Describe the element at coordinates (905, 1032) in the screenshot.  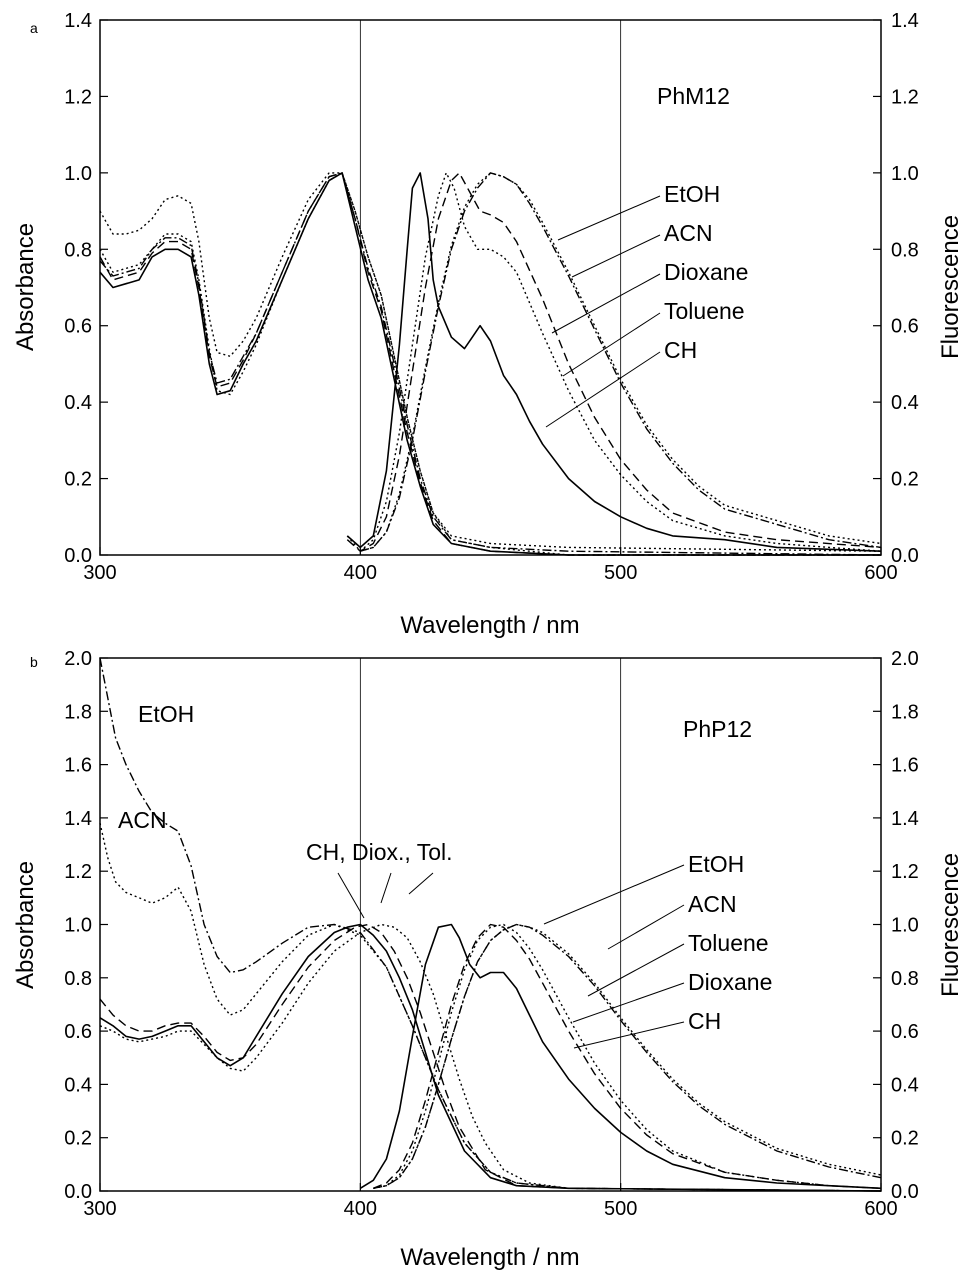
I see `panel-b-y-tick-label-right-3: 0.6` at that location.